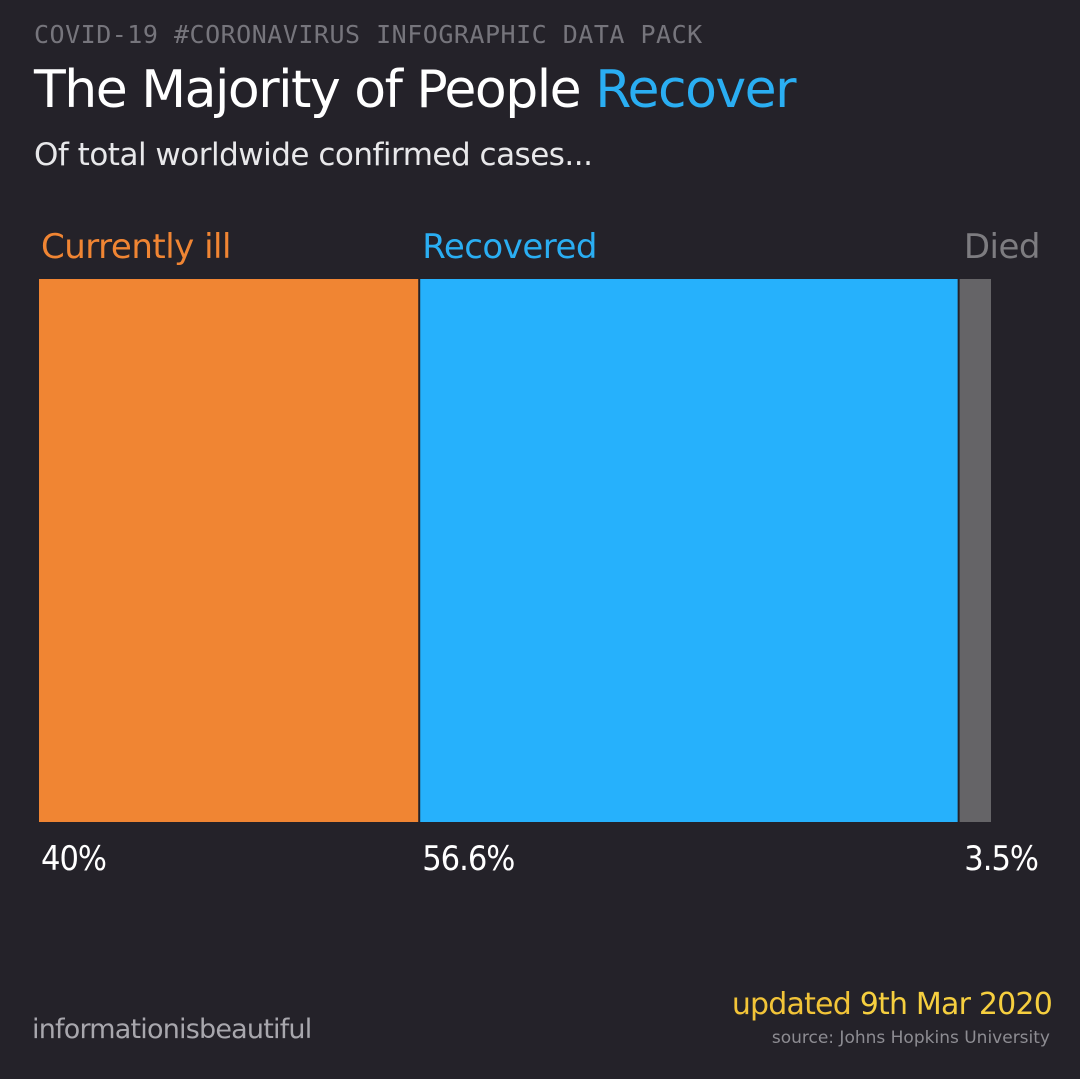  What do you see at coordinates (795, 1004) in the screenshot?
I see `updated-prefix: updated` at bounding box center [795, 1004].